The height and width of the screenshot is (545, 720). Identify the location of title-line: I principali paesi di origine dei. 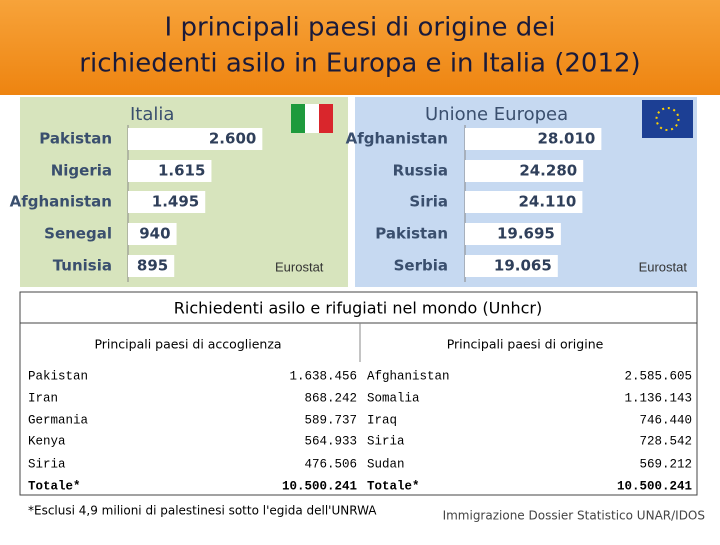
(360, 28).